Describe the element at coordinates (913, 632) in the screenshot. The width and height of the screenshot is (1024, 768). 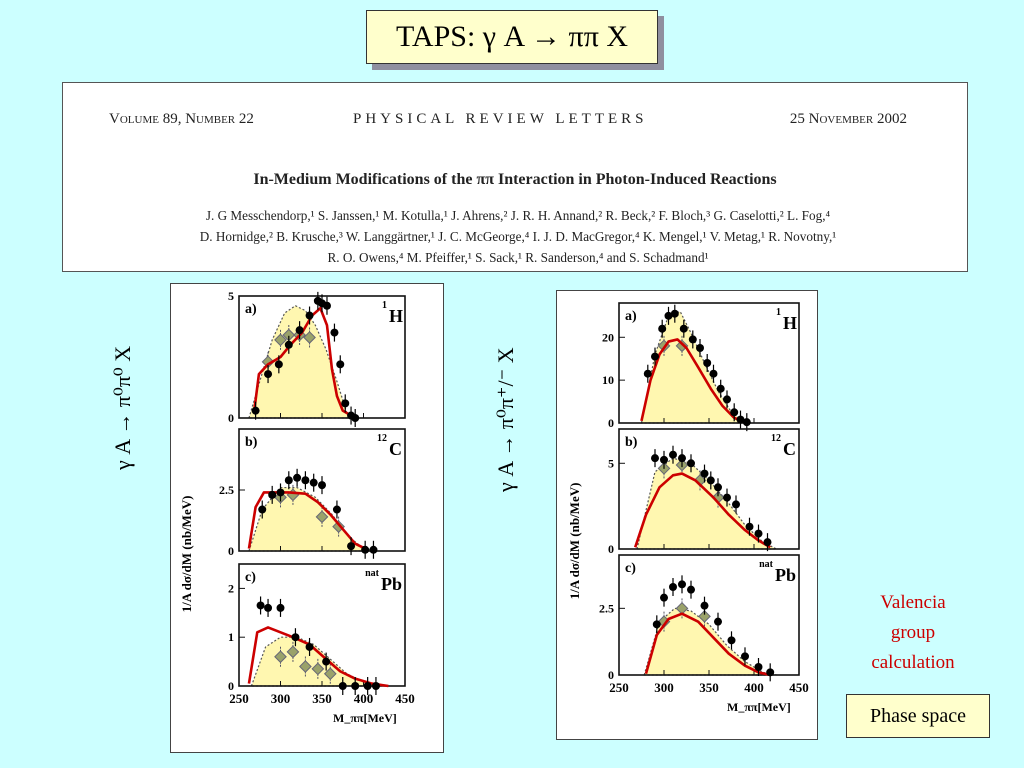
I see `valencia-line: group` at that location.